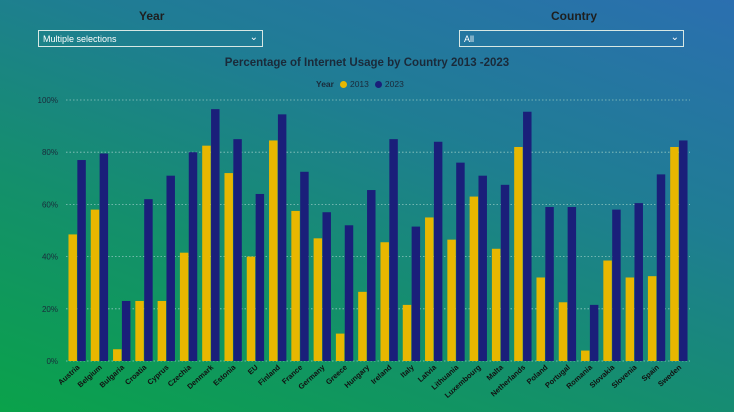 The height and width of the screenshot is (412, 734). What do you see at coordinates (117, 355) in the screenshot?
I see `bar-2013-bulgaria` at bounding box center [117, 355].